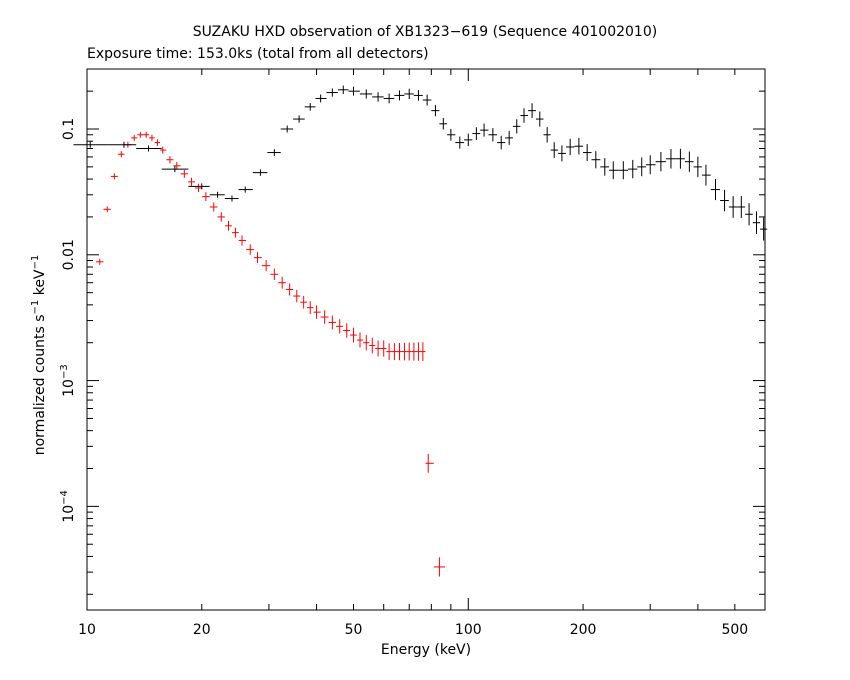 Image resolution: width=850 pixels, height=680 pixels. What do you see at coordinates (69, 254) in the screenshot?
I see `y-tick-label-text: 0.01` at bounding box center [69, 254].